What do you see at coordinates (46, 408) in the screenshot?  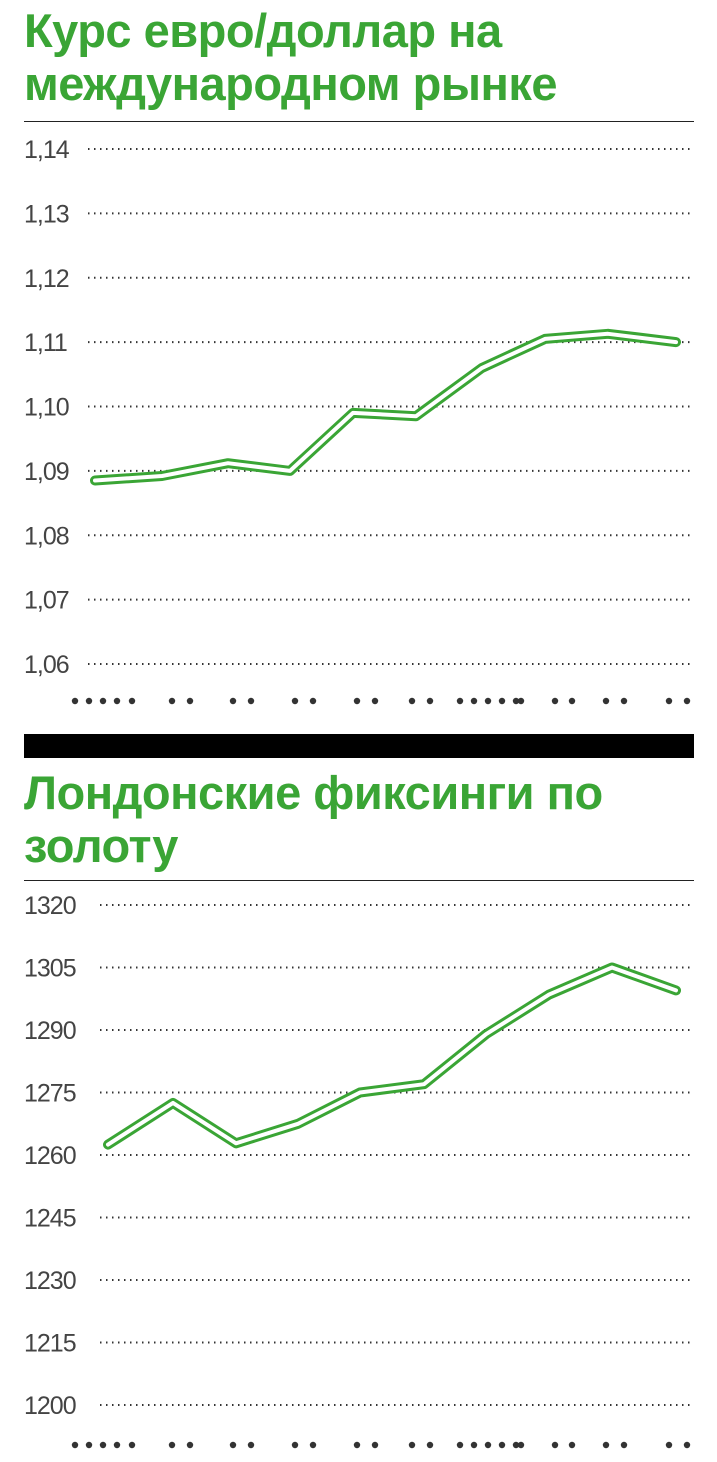 I see `y-tick-label: 1,10` at bounding box center [46, 408].